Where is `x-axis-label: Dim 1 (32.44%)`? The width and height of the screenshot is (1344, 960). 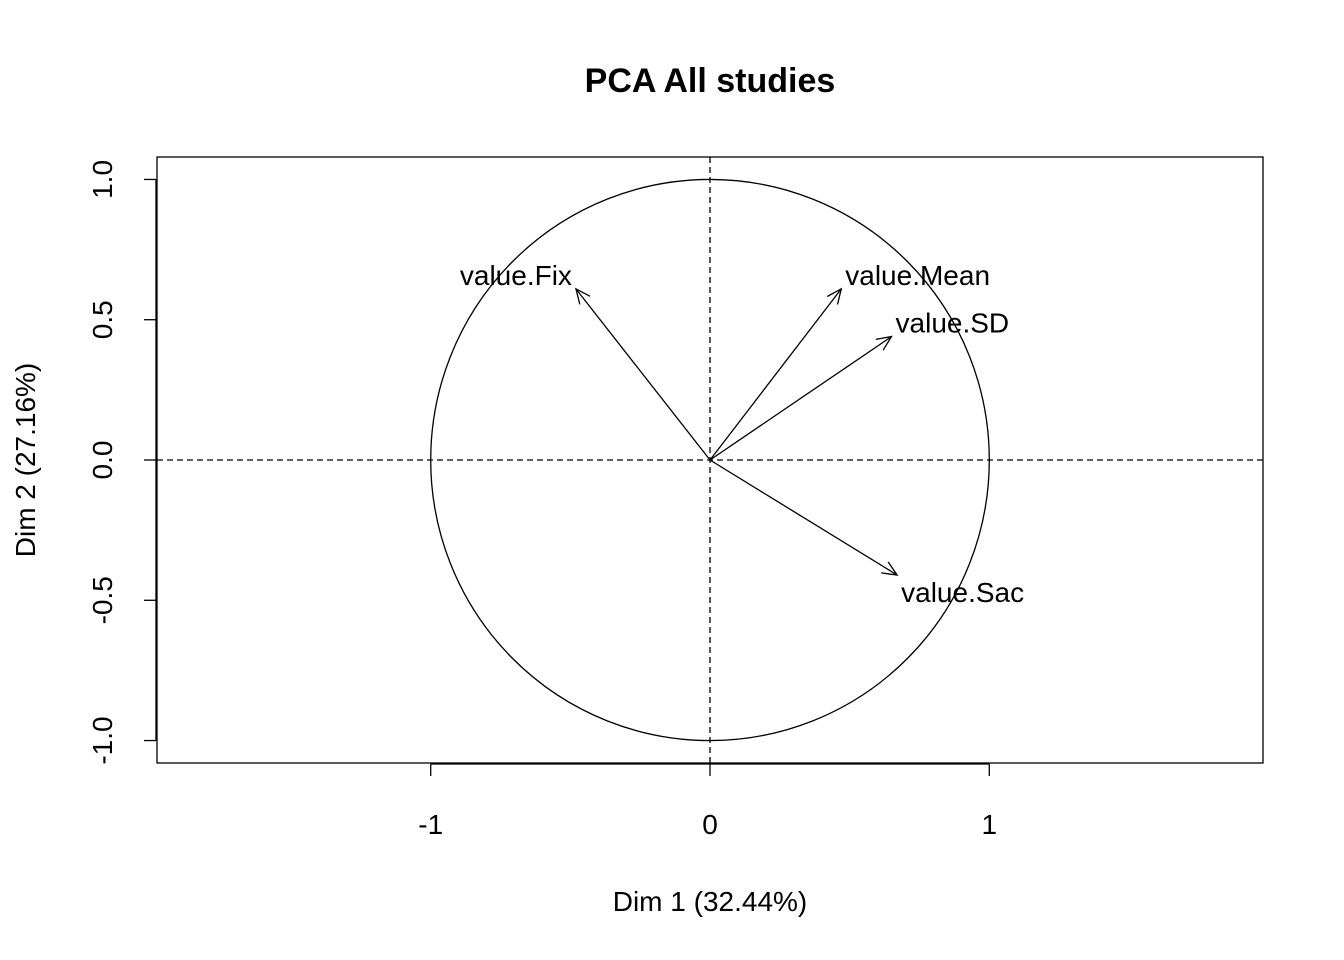
x-axis-label: Dim 1 (32.44%) is located at coordinates (710, 901).